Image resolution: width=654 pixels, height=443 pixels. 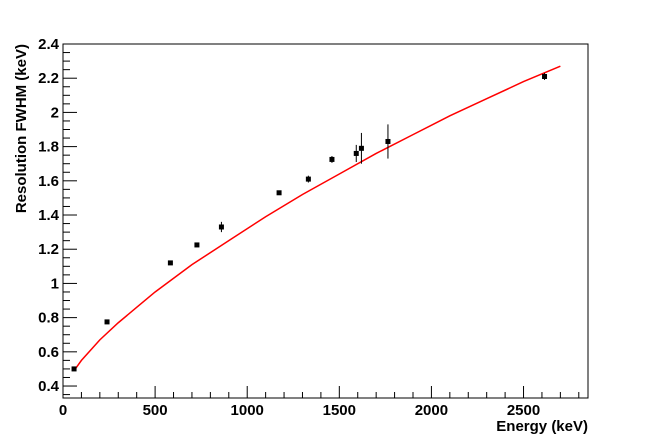 What do you see at coordinates (523, 410) in the screenshot?
I see `x-tick-label: 2500` at bounding box center [523, 410].